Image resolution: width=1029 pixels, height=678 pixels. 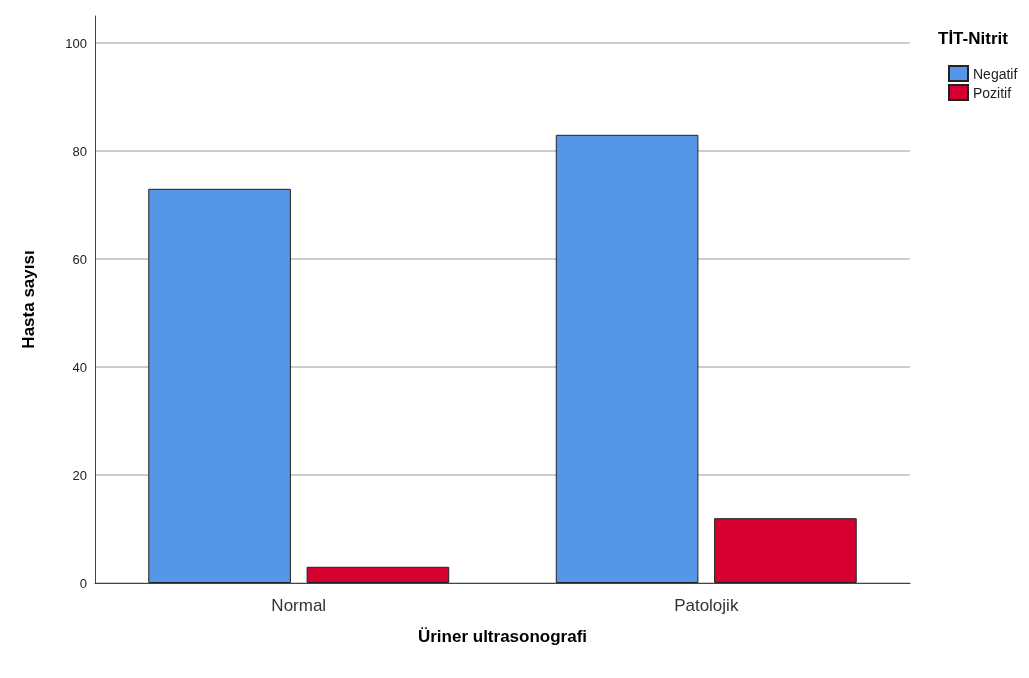 What do you see at coordinates (502, 636) in the screenshot?
I see `x-axis-title: Üriner ultrasonografi` at bounding box center [502, 636].